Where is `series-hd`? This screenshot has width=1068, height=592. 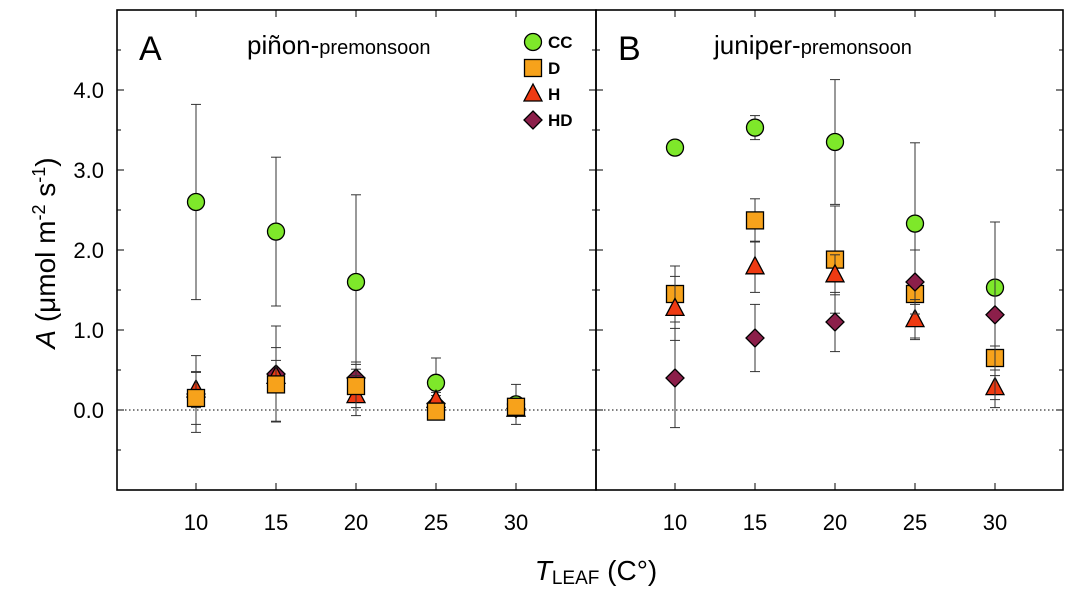 series-hd is located at coordinates (835, 325).